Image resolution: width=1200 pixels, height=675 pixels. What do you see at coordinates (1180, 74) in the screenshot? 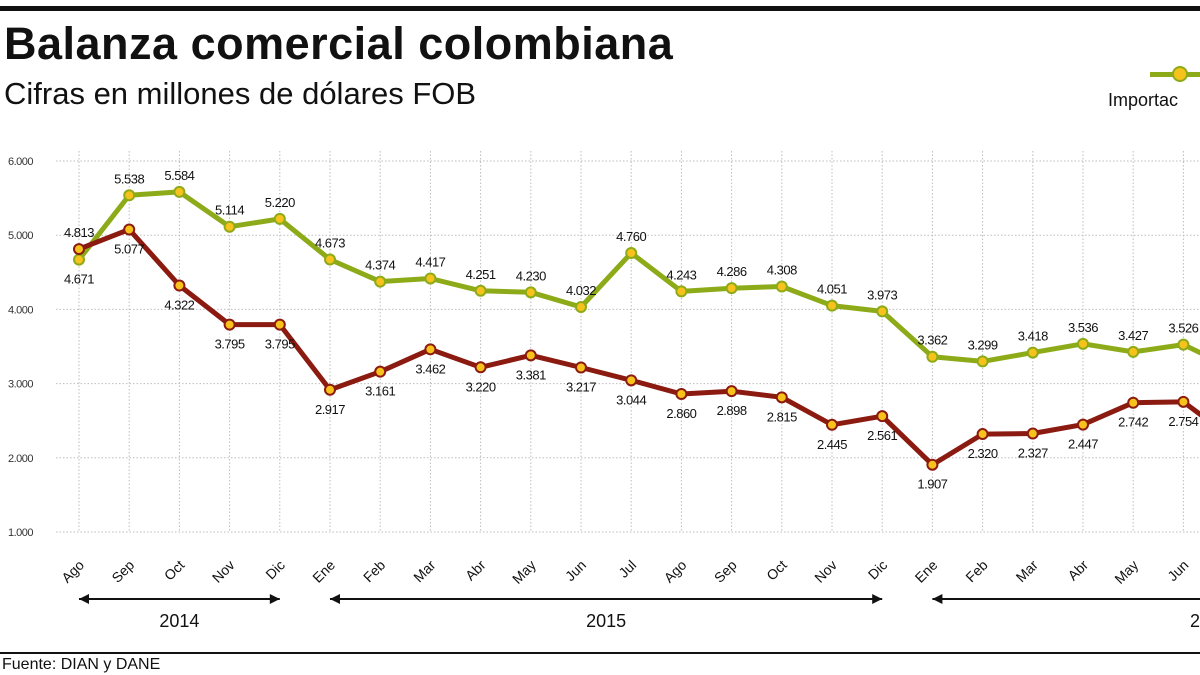
I see `legend-marker-imports` at bounding box center [1180, 74].